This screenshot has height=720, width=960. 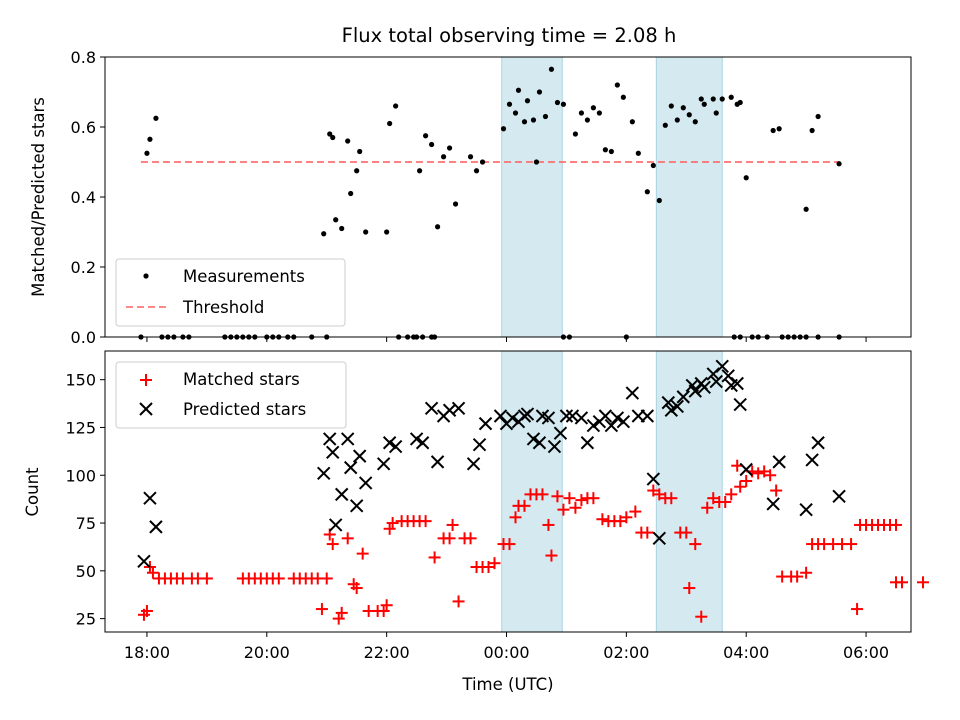 What do you see at coordinates (38, 197) in the screenshot?
I see `ratio-y-axis-label: Matched/Predicted stars` at bounding box center [38, 197].